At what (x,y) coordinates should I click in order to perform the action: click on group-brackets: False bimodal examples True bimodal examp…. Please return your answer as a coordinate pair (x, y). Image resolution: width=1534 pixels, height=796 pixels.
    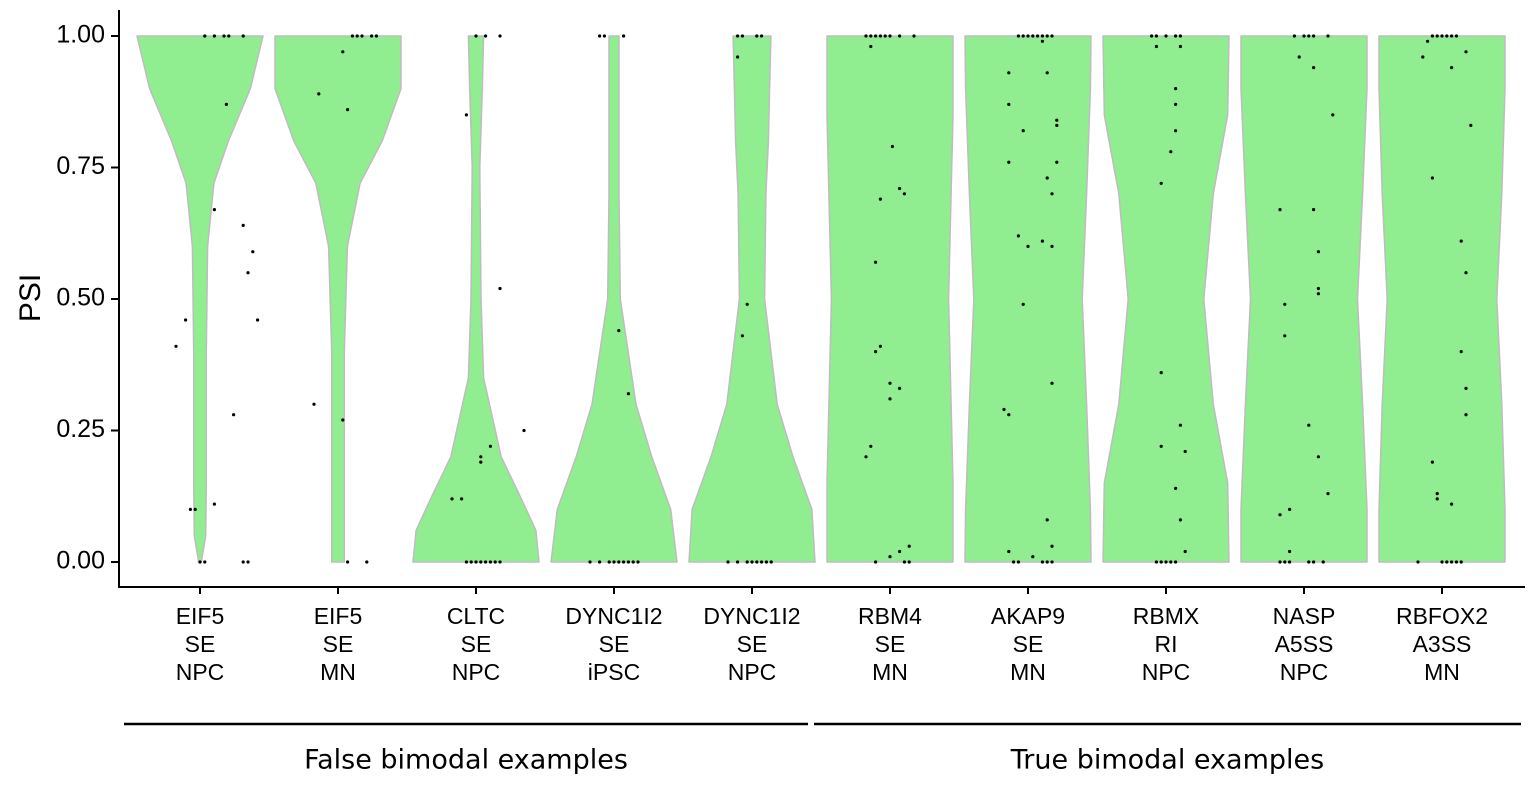
    Looking at the image, I should click on (822, 749).